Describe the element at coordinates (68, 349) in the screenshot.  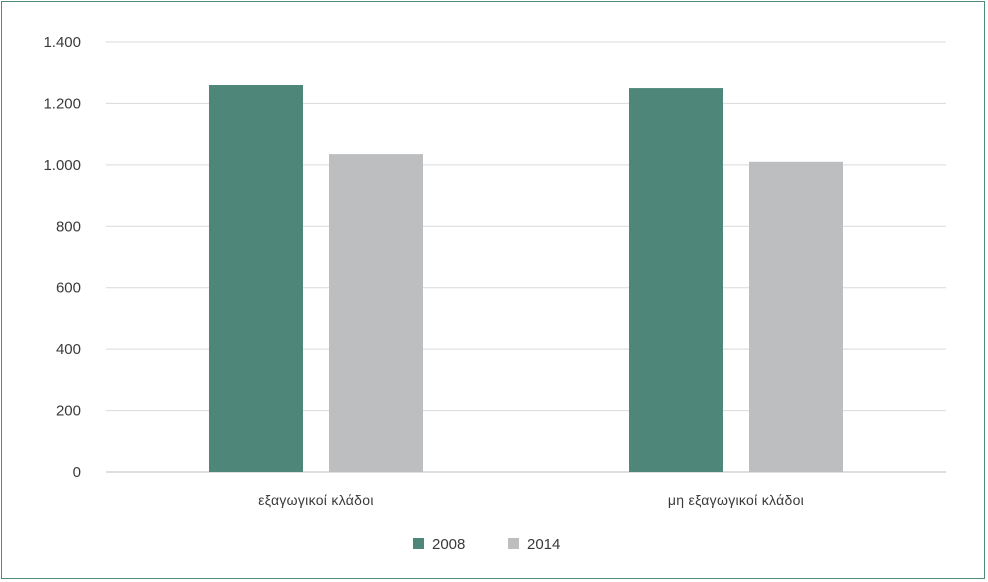
I see `y-tick-label: 400` at that location.